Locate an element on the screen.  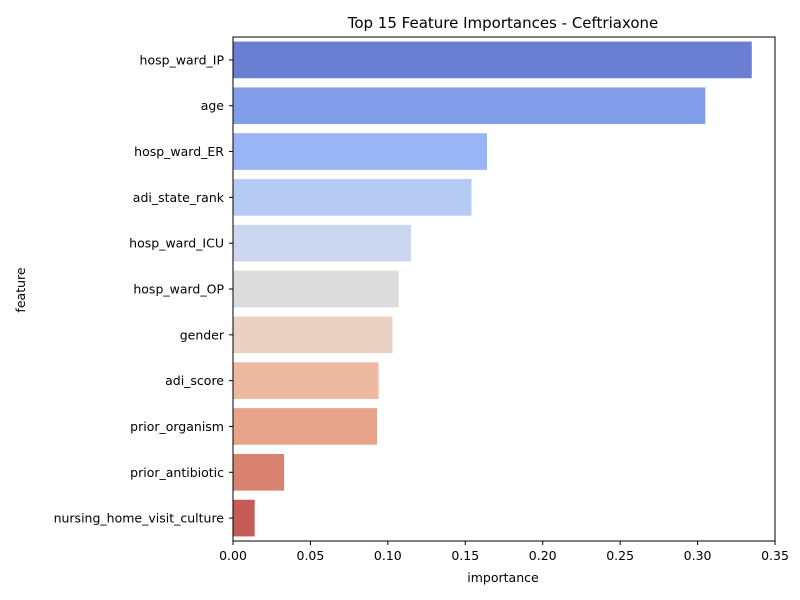
y-tick-label: age is located at coordinates (213, 105).